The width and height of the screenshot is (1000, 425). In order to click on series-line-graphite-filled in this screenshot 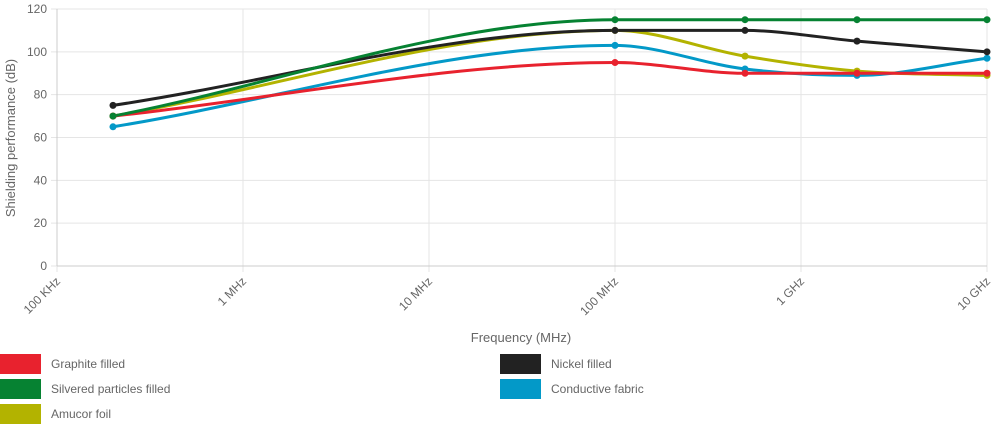, I will do `click(549, 89)`.